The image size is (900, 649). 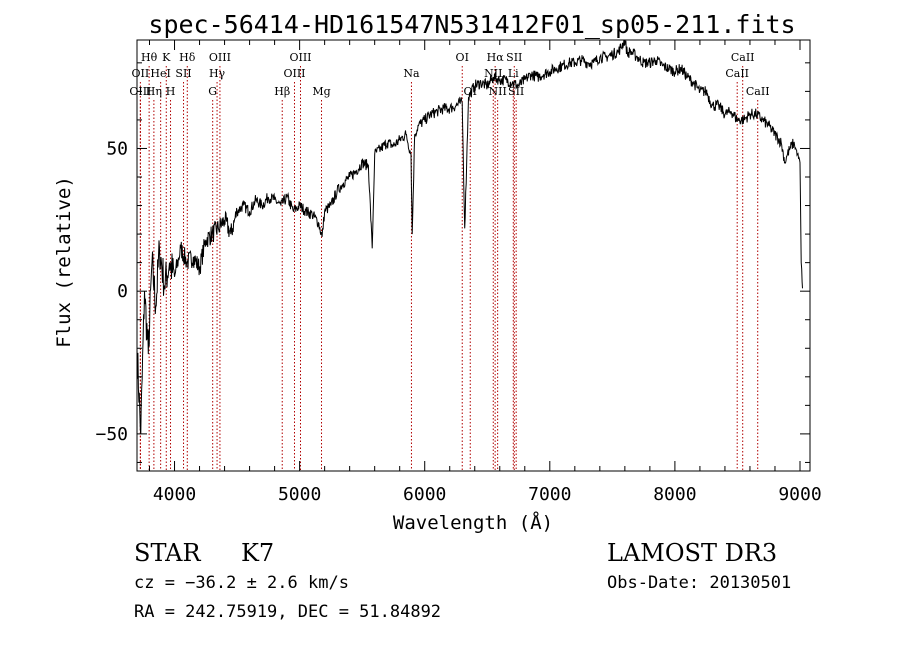 I want to click on marker-label-10: Hγ, so click(x=217, y=73).